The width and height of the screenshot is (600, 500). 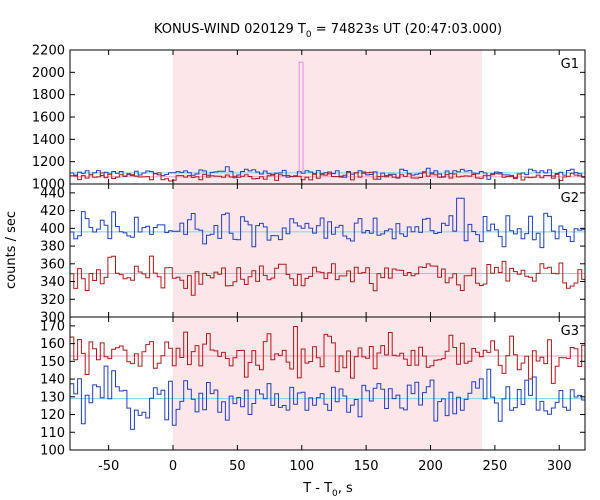 I want to click on y-tick-label: 380, so click(x=52, y=247).